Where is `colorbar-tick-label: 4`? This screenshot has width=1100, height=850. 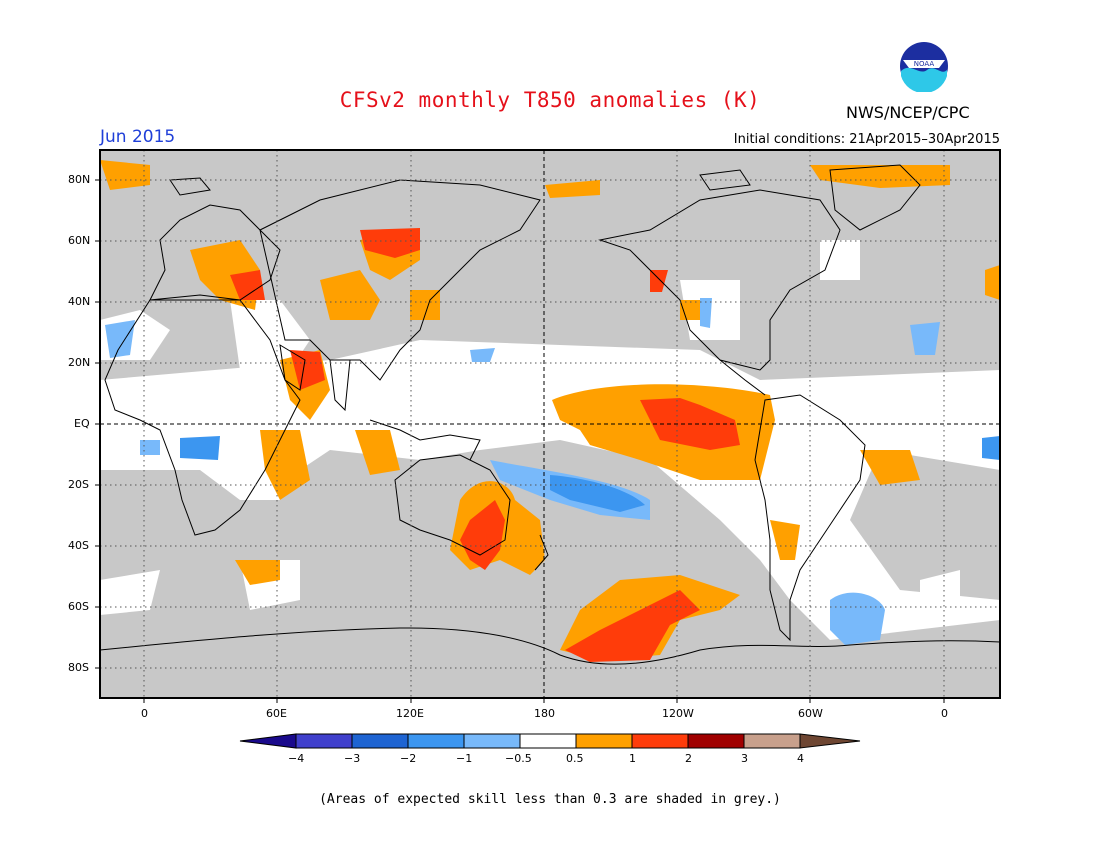 colorbar-tick-label: 4 is located at coordinates (800, 758).